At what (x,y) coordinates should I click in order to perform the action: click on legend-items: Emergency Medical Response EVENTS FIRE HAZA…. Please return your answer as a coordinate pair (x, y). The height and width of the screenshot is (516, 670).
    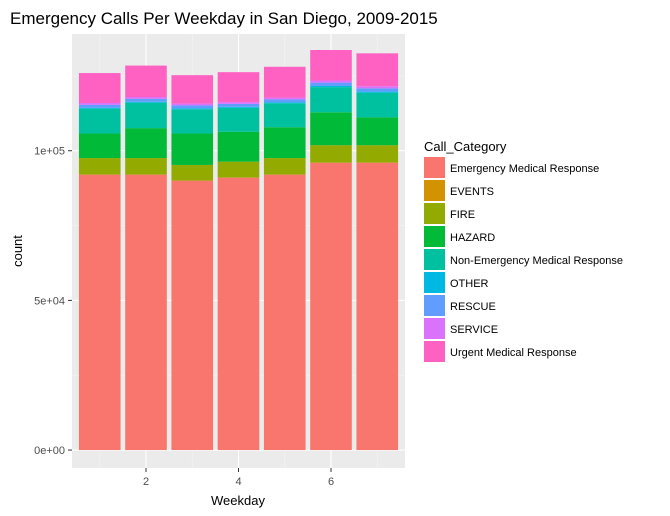
    Looking at the image, I should click on (523, 259).